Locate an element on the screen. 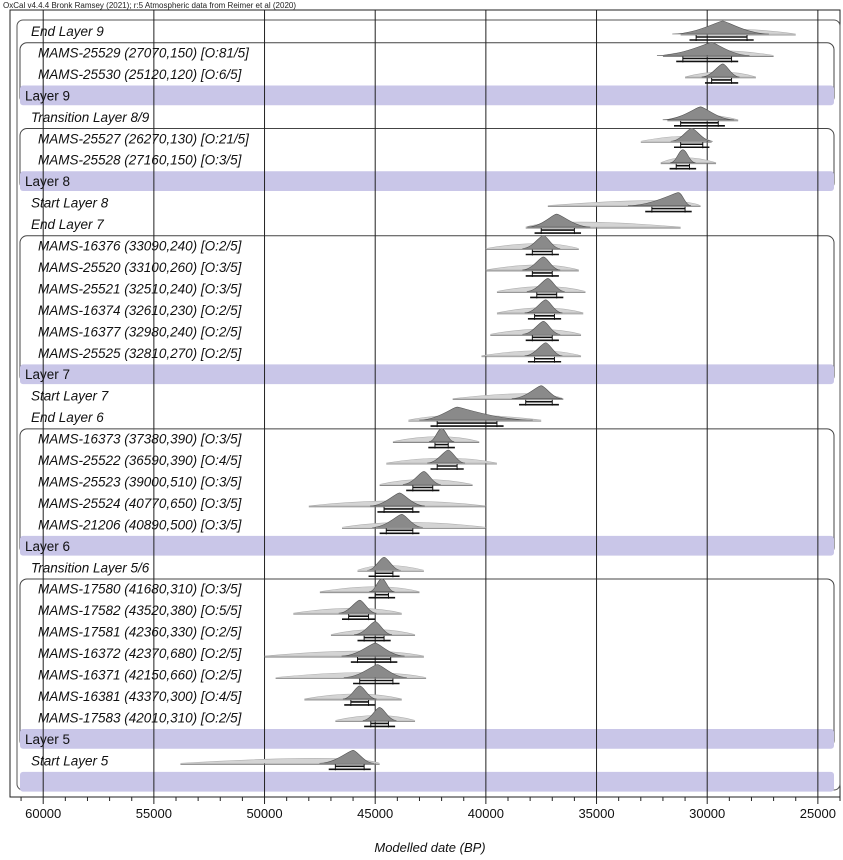  phase-label: Layer 7 is located at coordinates (47, 374).